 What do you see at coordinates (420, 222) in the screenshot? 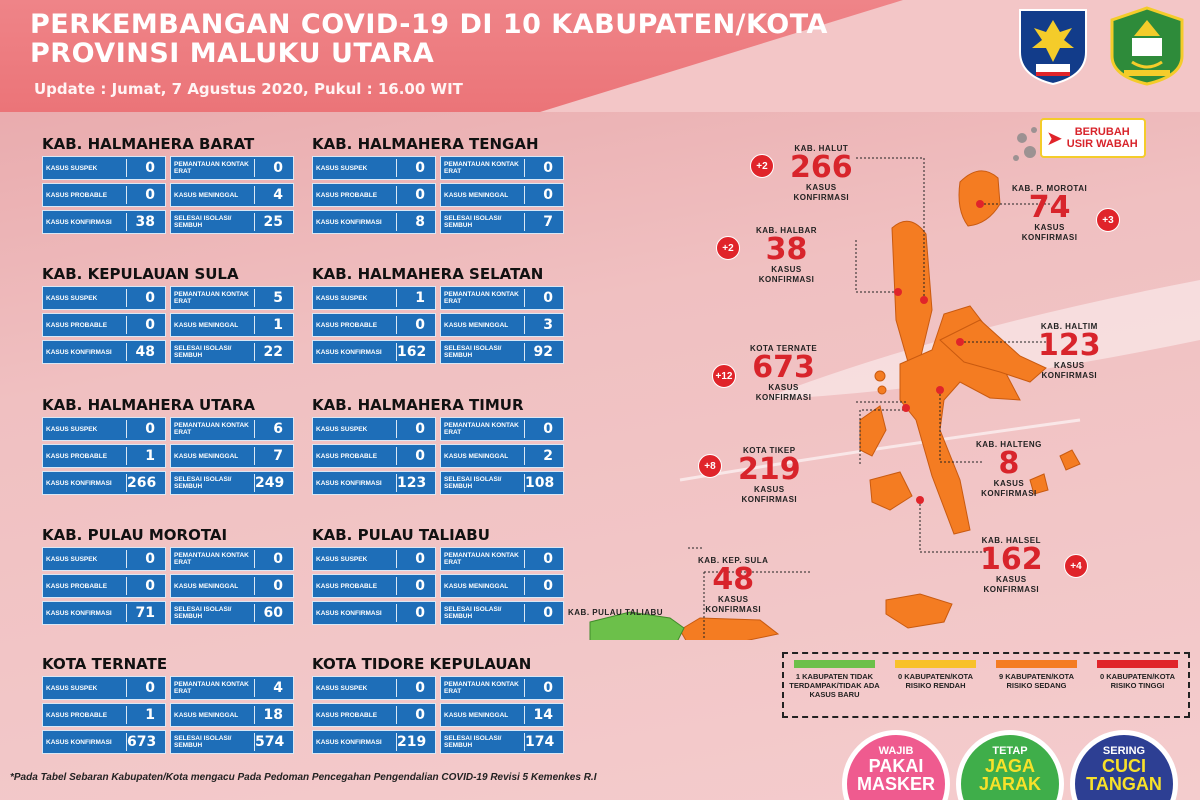
I see `stat-value: 8` at bounding box center [420, 222].